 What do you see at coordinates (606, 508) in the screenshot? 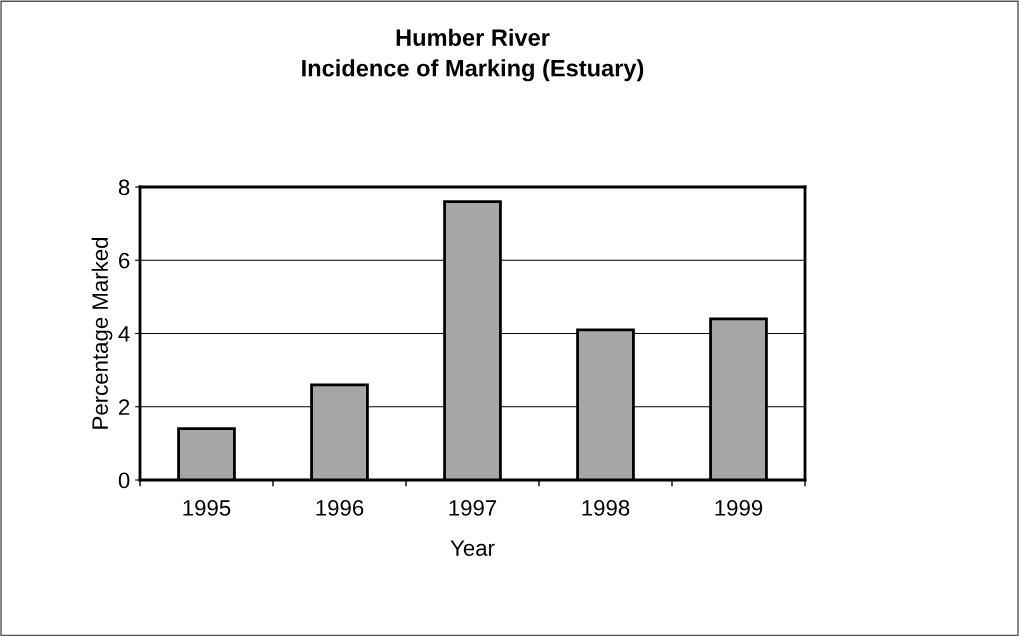
I see `x-tick-label: 1998` at bounding box center [606, 508].